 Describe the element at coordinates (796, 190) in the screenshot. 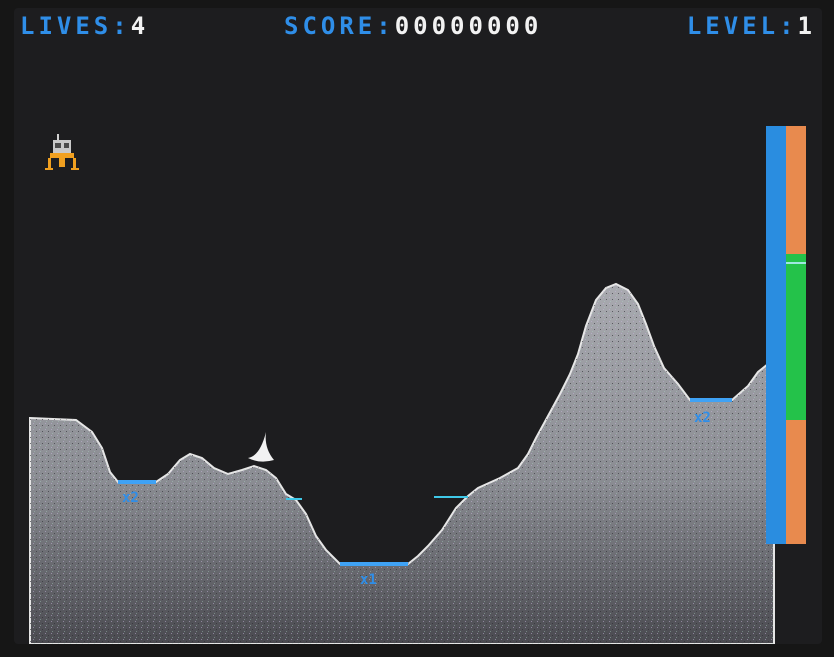

I see `fuel-zone-high` at that location.